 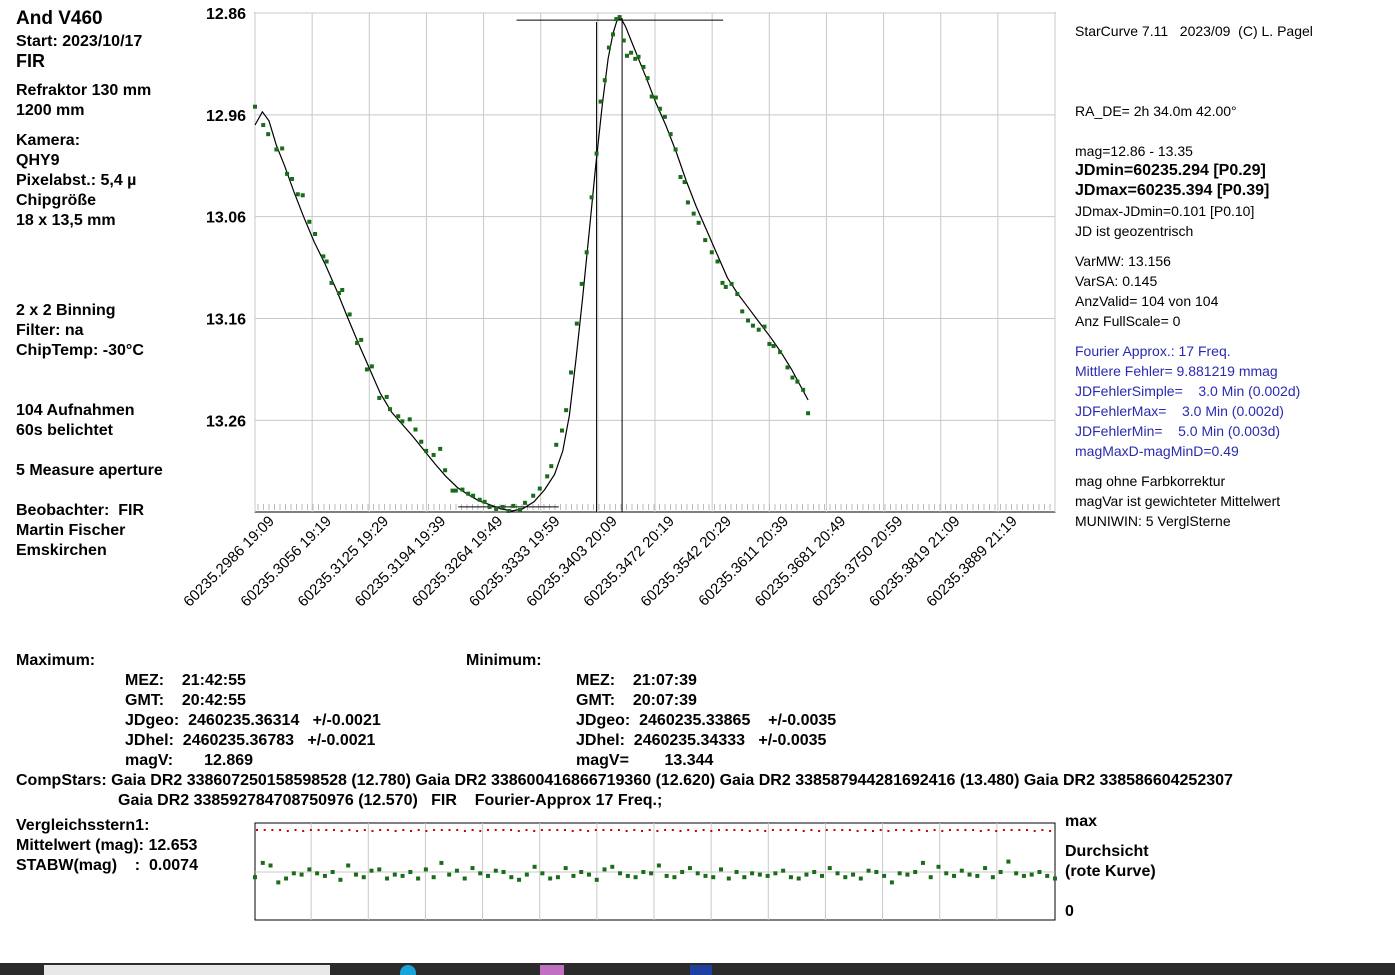 I want to click on observer-name: Martin Fischer, so click(x=71, y=530).